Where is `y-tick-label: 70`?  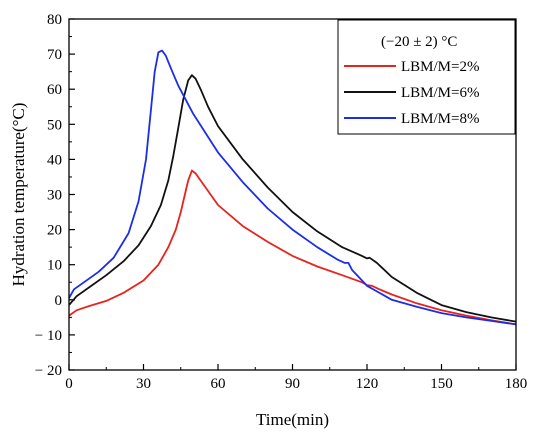
y-tick-label: 70 is located at coordinates (54, 55).